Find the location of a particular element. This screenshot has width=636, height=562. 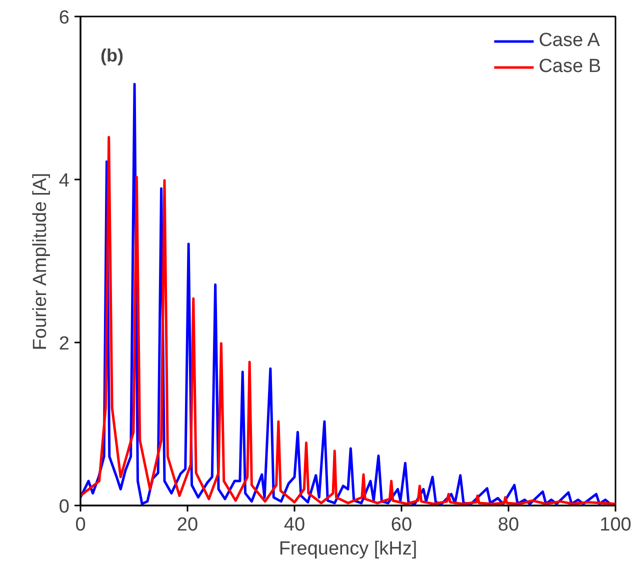

x-tick-label: 20 is located at coordinates (187, 525).